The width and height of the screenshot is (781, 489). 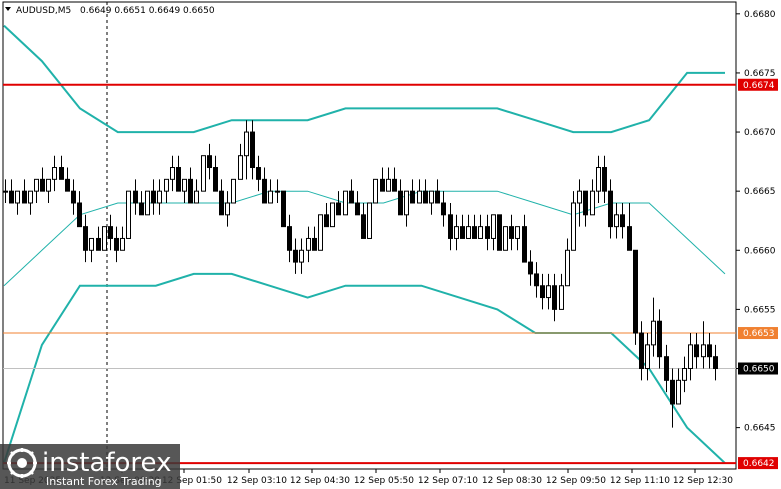 What do you see at coordinates (759, 334) in the screenshot?
I see `entry-price-tag-label: 0.6653` at bounding box center [759, 334].